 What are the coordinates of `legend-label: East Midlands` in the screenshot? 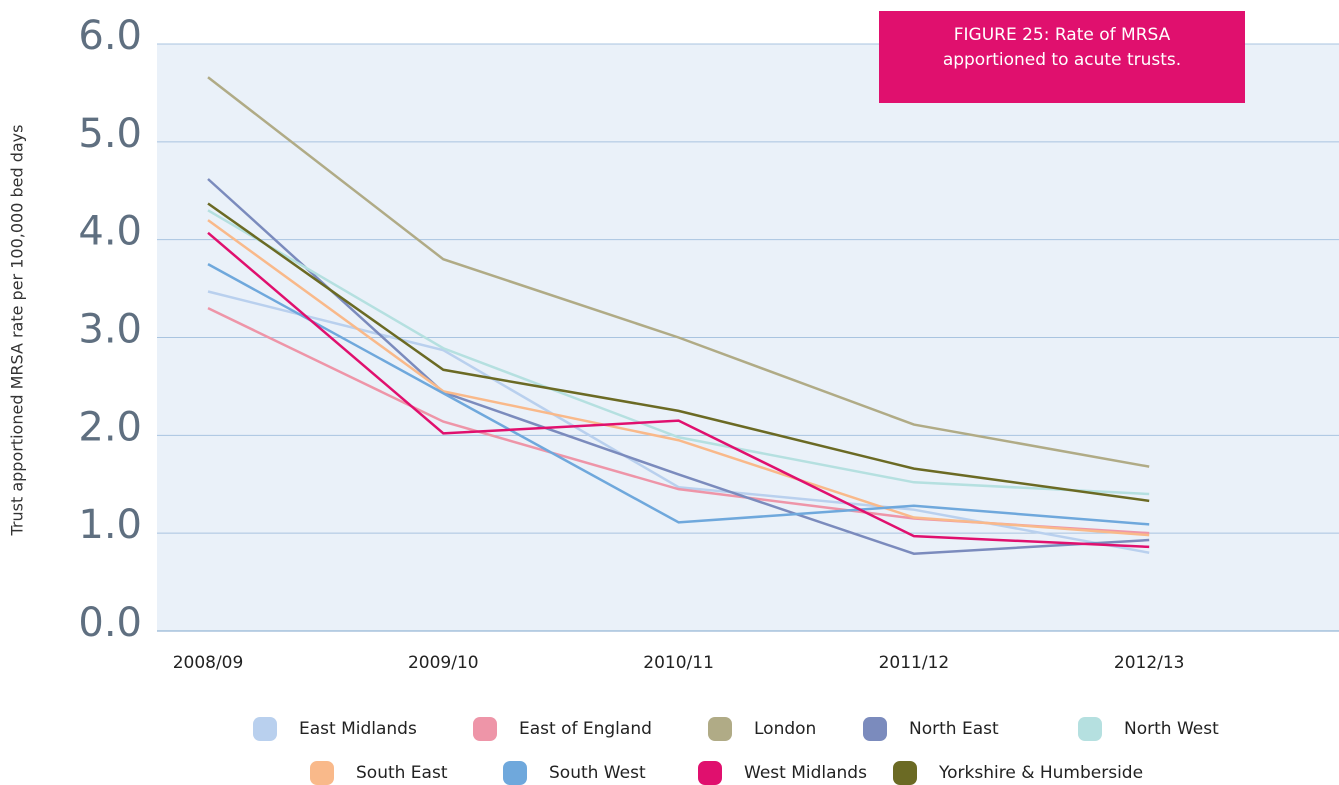 It's located at (358, 729).